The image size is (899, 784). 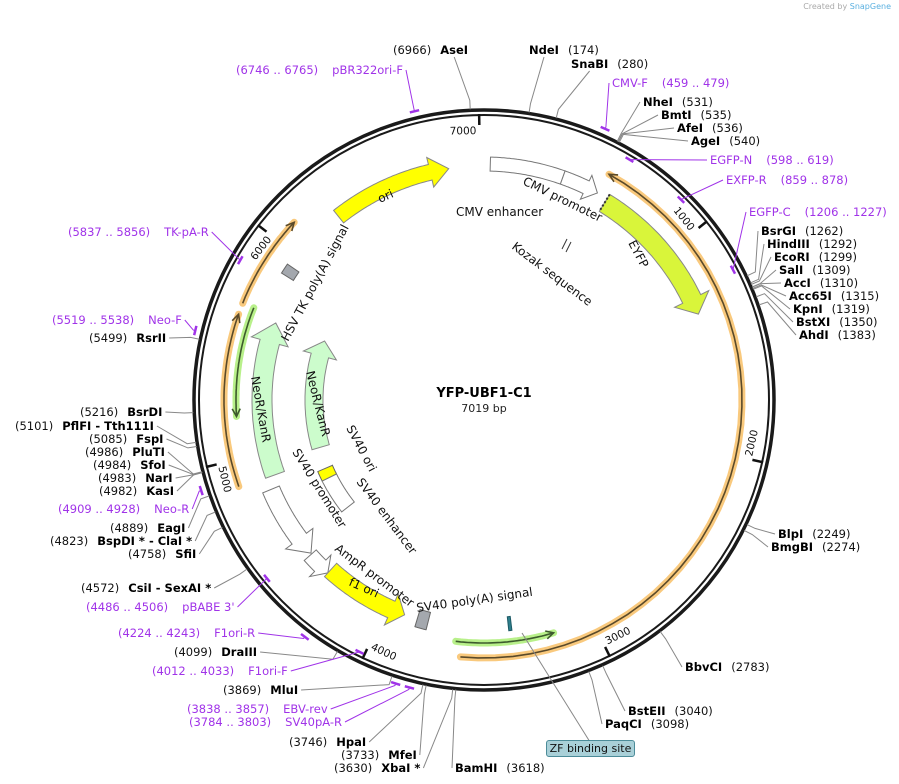 What do you see at coordinates (327, 473) in the screenshot?
I see `sv40-ori-box` at bounding box center [327, 473].